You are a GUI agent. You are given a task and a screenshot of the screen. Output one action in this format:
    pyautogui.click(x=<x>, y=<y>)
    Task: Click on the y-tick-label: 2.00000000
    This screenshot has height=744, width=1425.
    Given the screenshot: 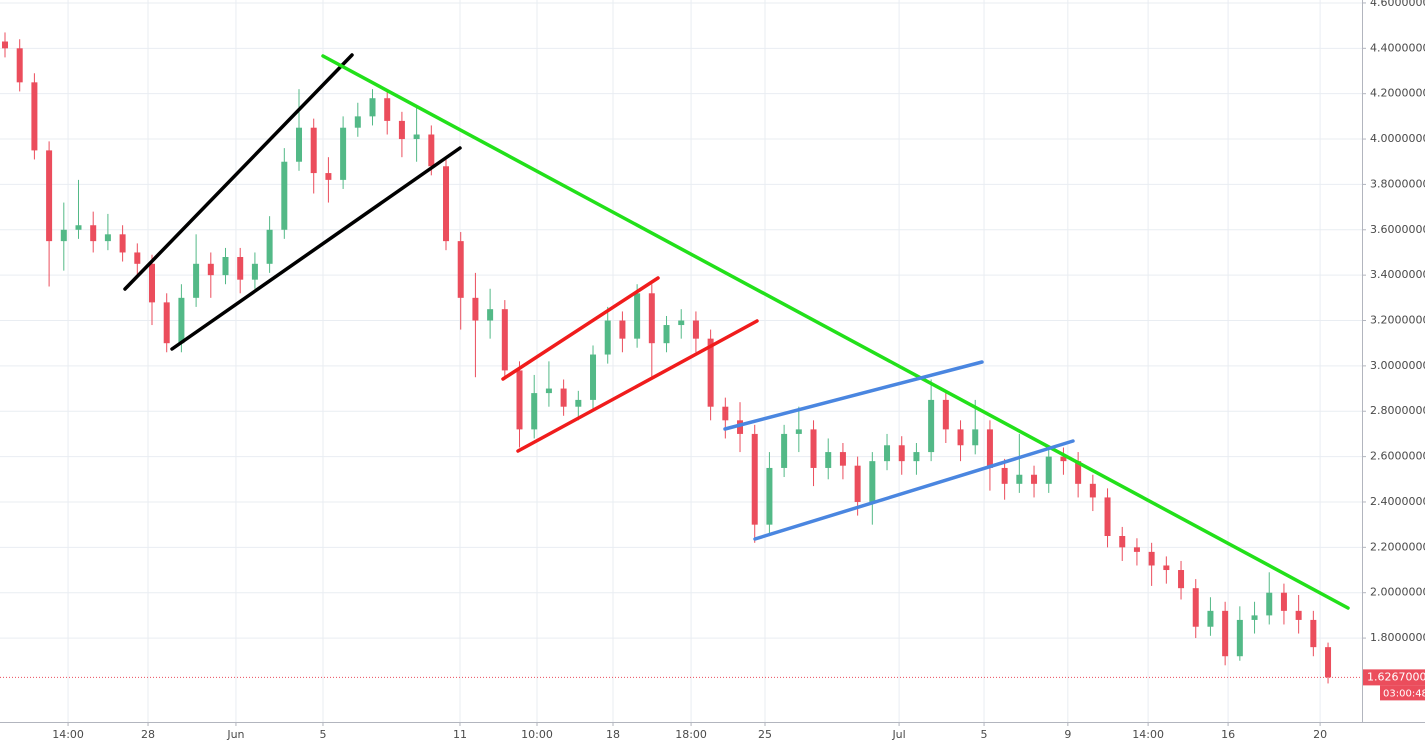 What is the action you would take?
    pyautogui.click(x=1397, y=592)
    